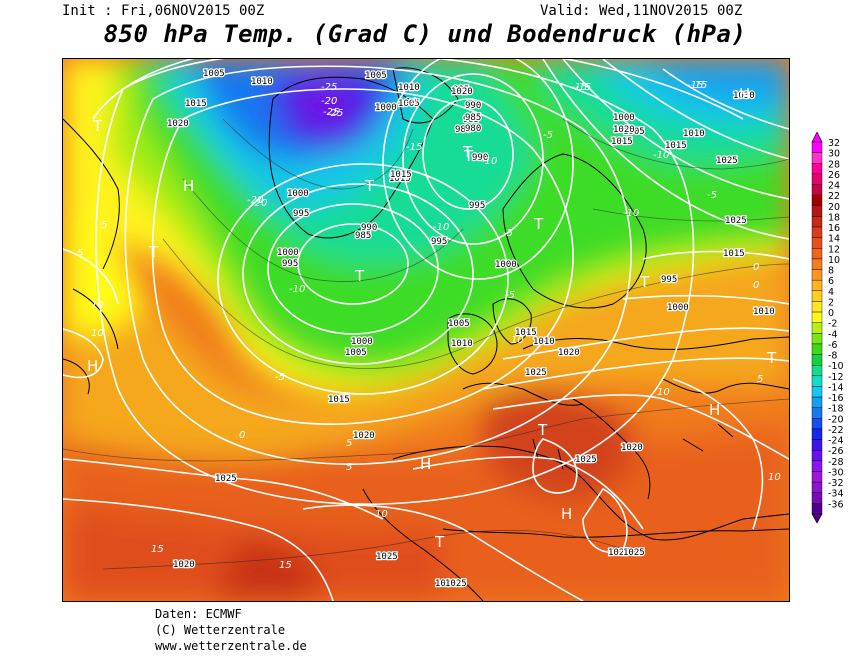  I want to click on data-source-credit: Daten: ECMWF, so click(198, 614).